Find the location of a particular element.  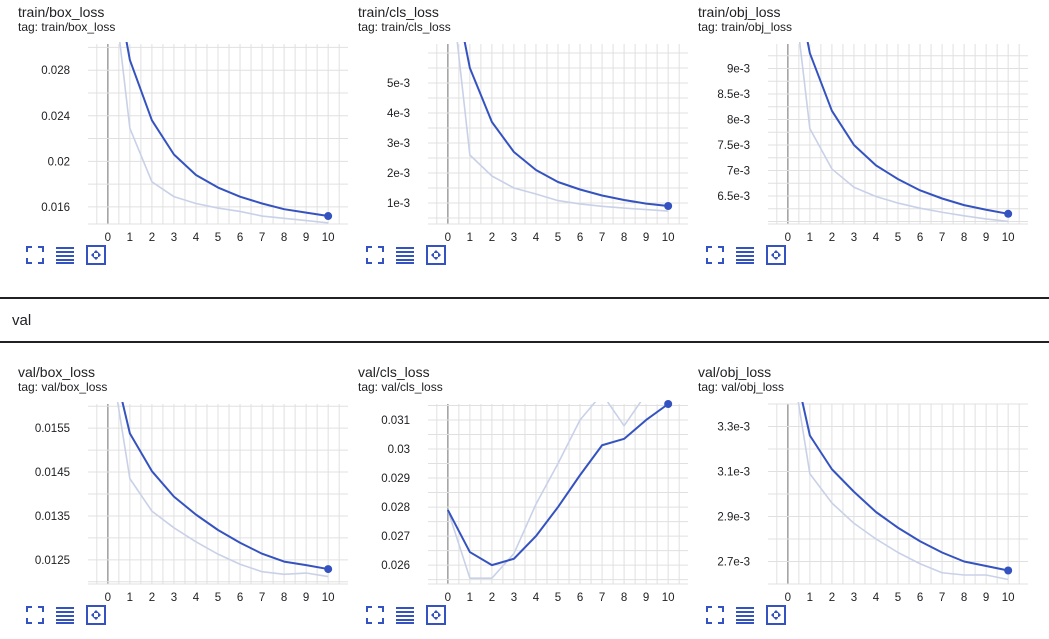

y-tick-label: 0.024 is located at coordinates (55, 117).